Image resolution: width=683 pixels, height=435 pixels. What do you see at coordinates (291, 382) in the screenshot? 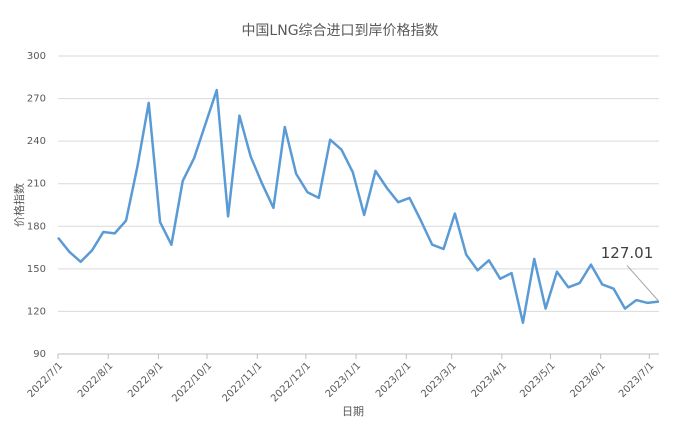
I see `x-tick-label: 2022/12/1` at bounding box center [291, 382].